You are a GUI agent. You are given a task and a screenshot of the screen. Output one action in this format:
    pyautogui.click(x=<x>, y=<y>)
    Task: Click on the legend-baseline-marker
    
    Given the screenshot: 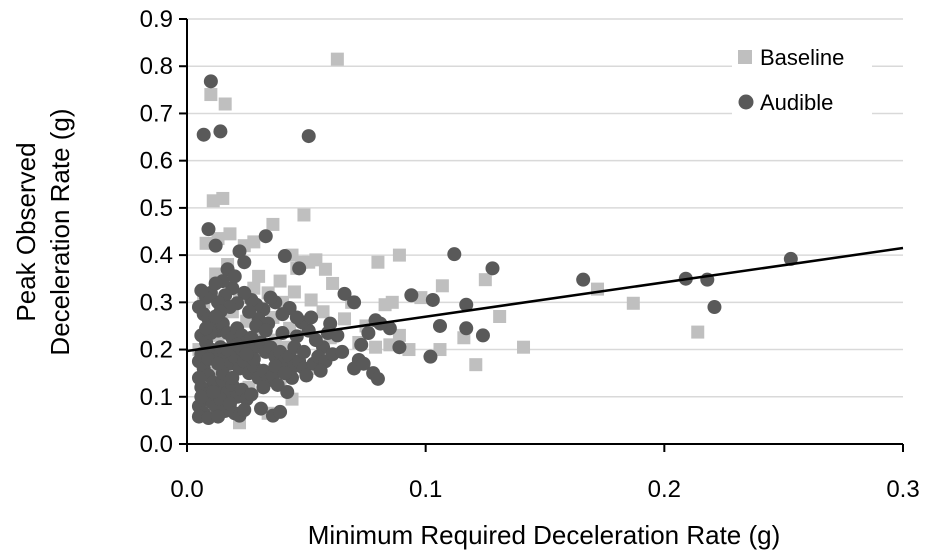 What is the action you would take?
    pyautogui.click(x=745, y=57)
    